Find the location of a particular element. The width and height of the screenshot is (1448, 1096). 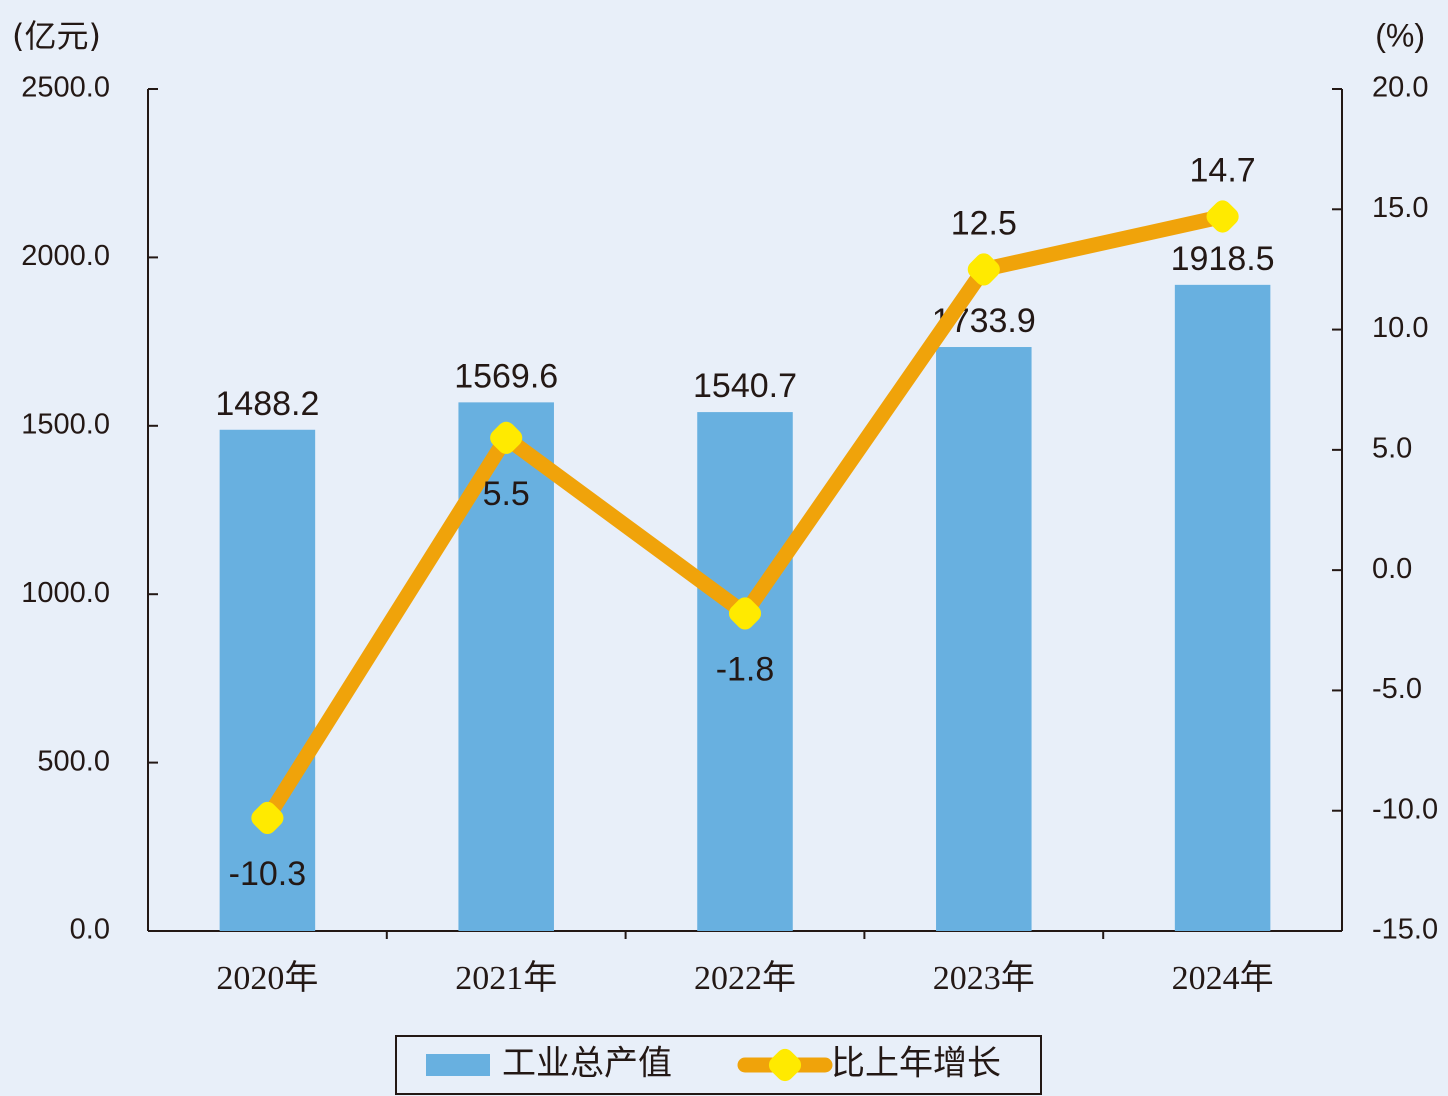

x-tick-label: 2021年 is located at coordinates (506, 978).